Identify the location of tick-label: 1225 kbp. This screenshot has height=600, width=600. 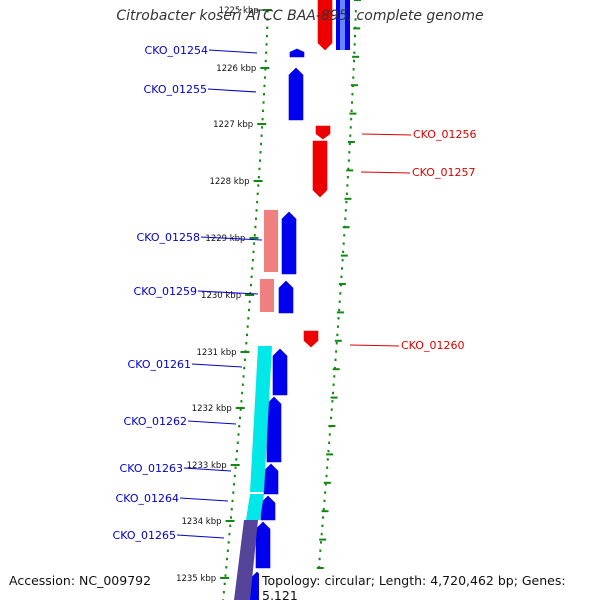
(239, 11).